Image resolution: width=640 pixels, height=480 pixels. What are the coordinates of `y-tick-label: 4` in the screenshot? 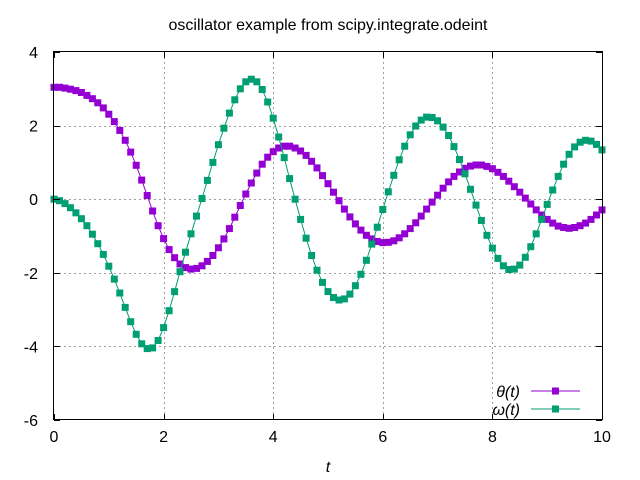 It's located at (33, 53).